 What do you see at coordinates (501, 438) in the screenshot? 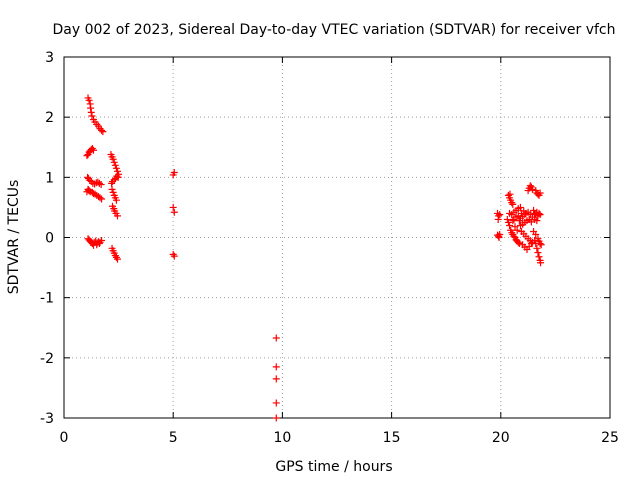
I see `x-tick-label: 20` at bounding box center [501, 438].